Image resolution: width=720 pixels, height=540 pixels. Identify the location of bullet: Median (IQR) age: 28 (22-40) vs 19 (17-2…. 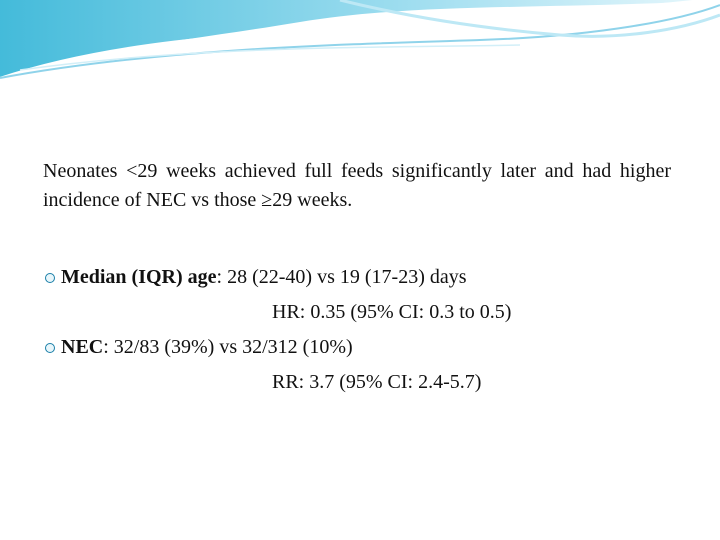
(373, 295).